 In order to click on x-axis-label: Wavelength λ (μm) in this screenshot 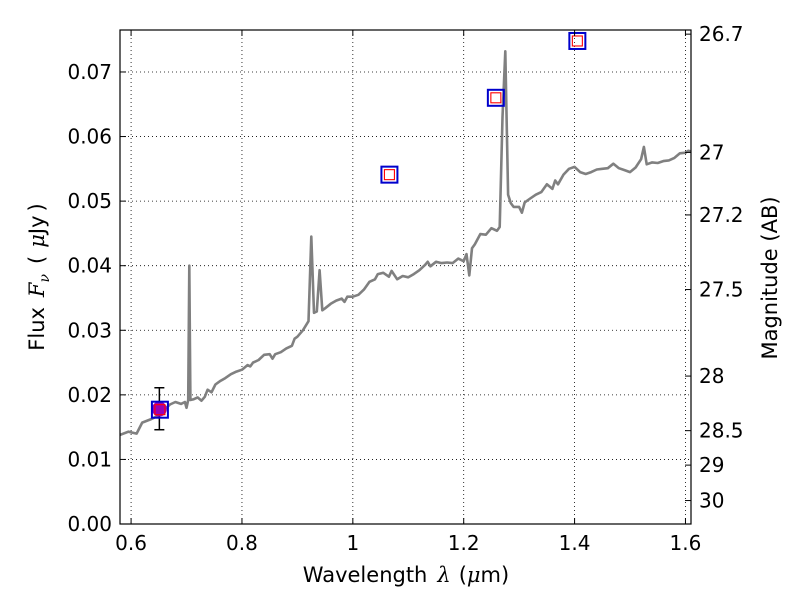, I will do `click(406, 575)`.